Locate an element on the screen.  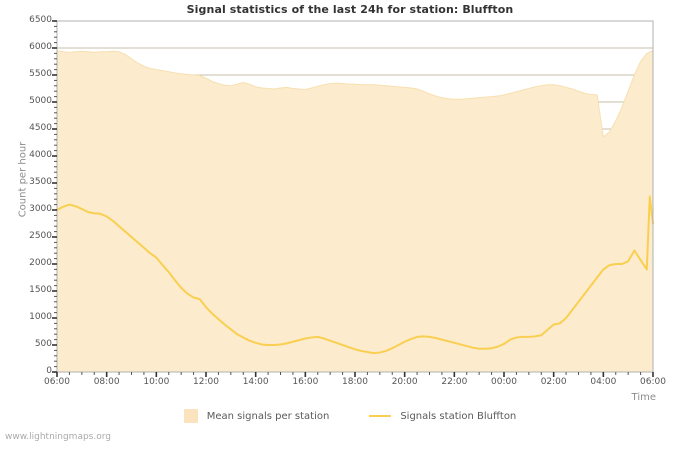
x-tick-label: 22:00 is located at coordinates (454, 382).